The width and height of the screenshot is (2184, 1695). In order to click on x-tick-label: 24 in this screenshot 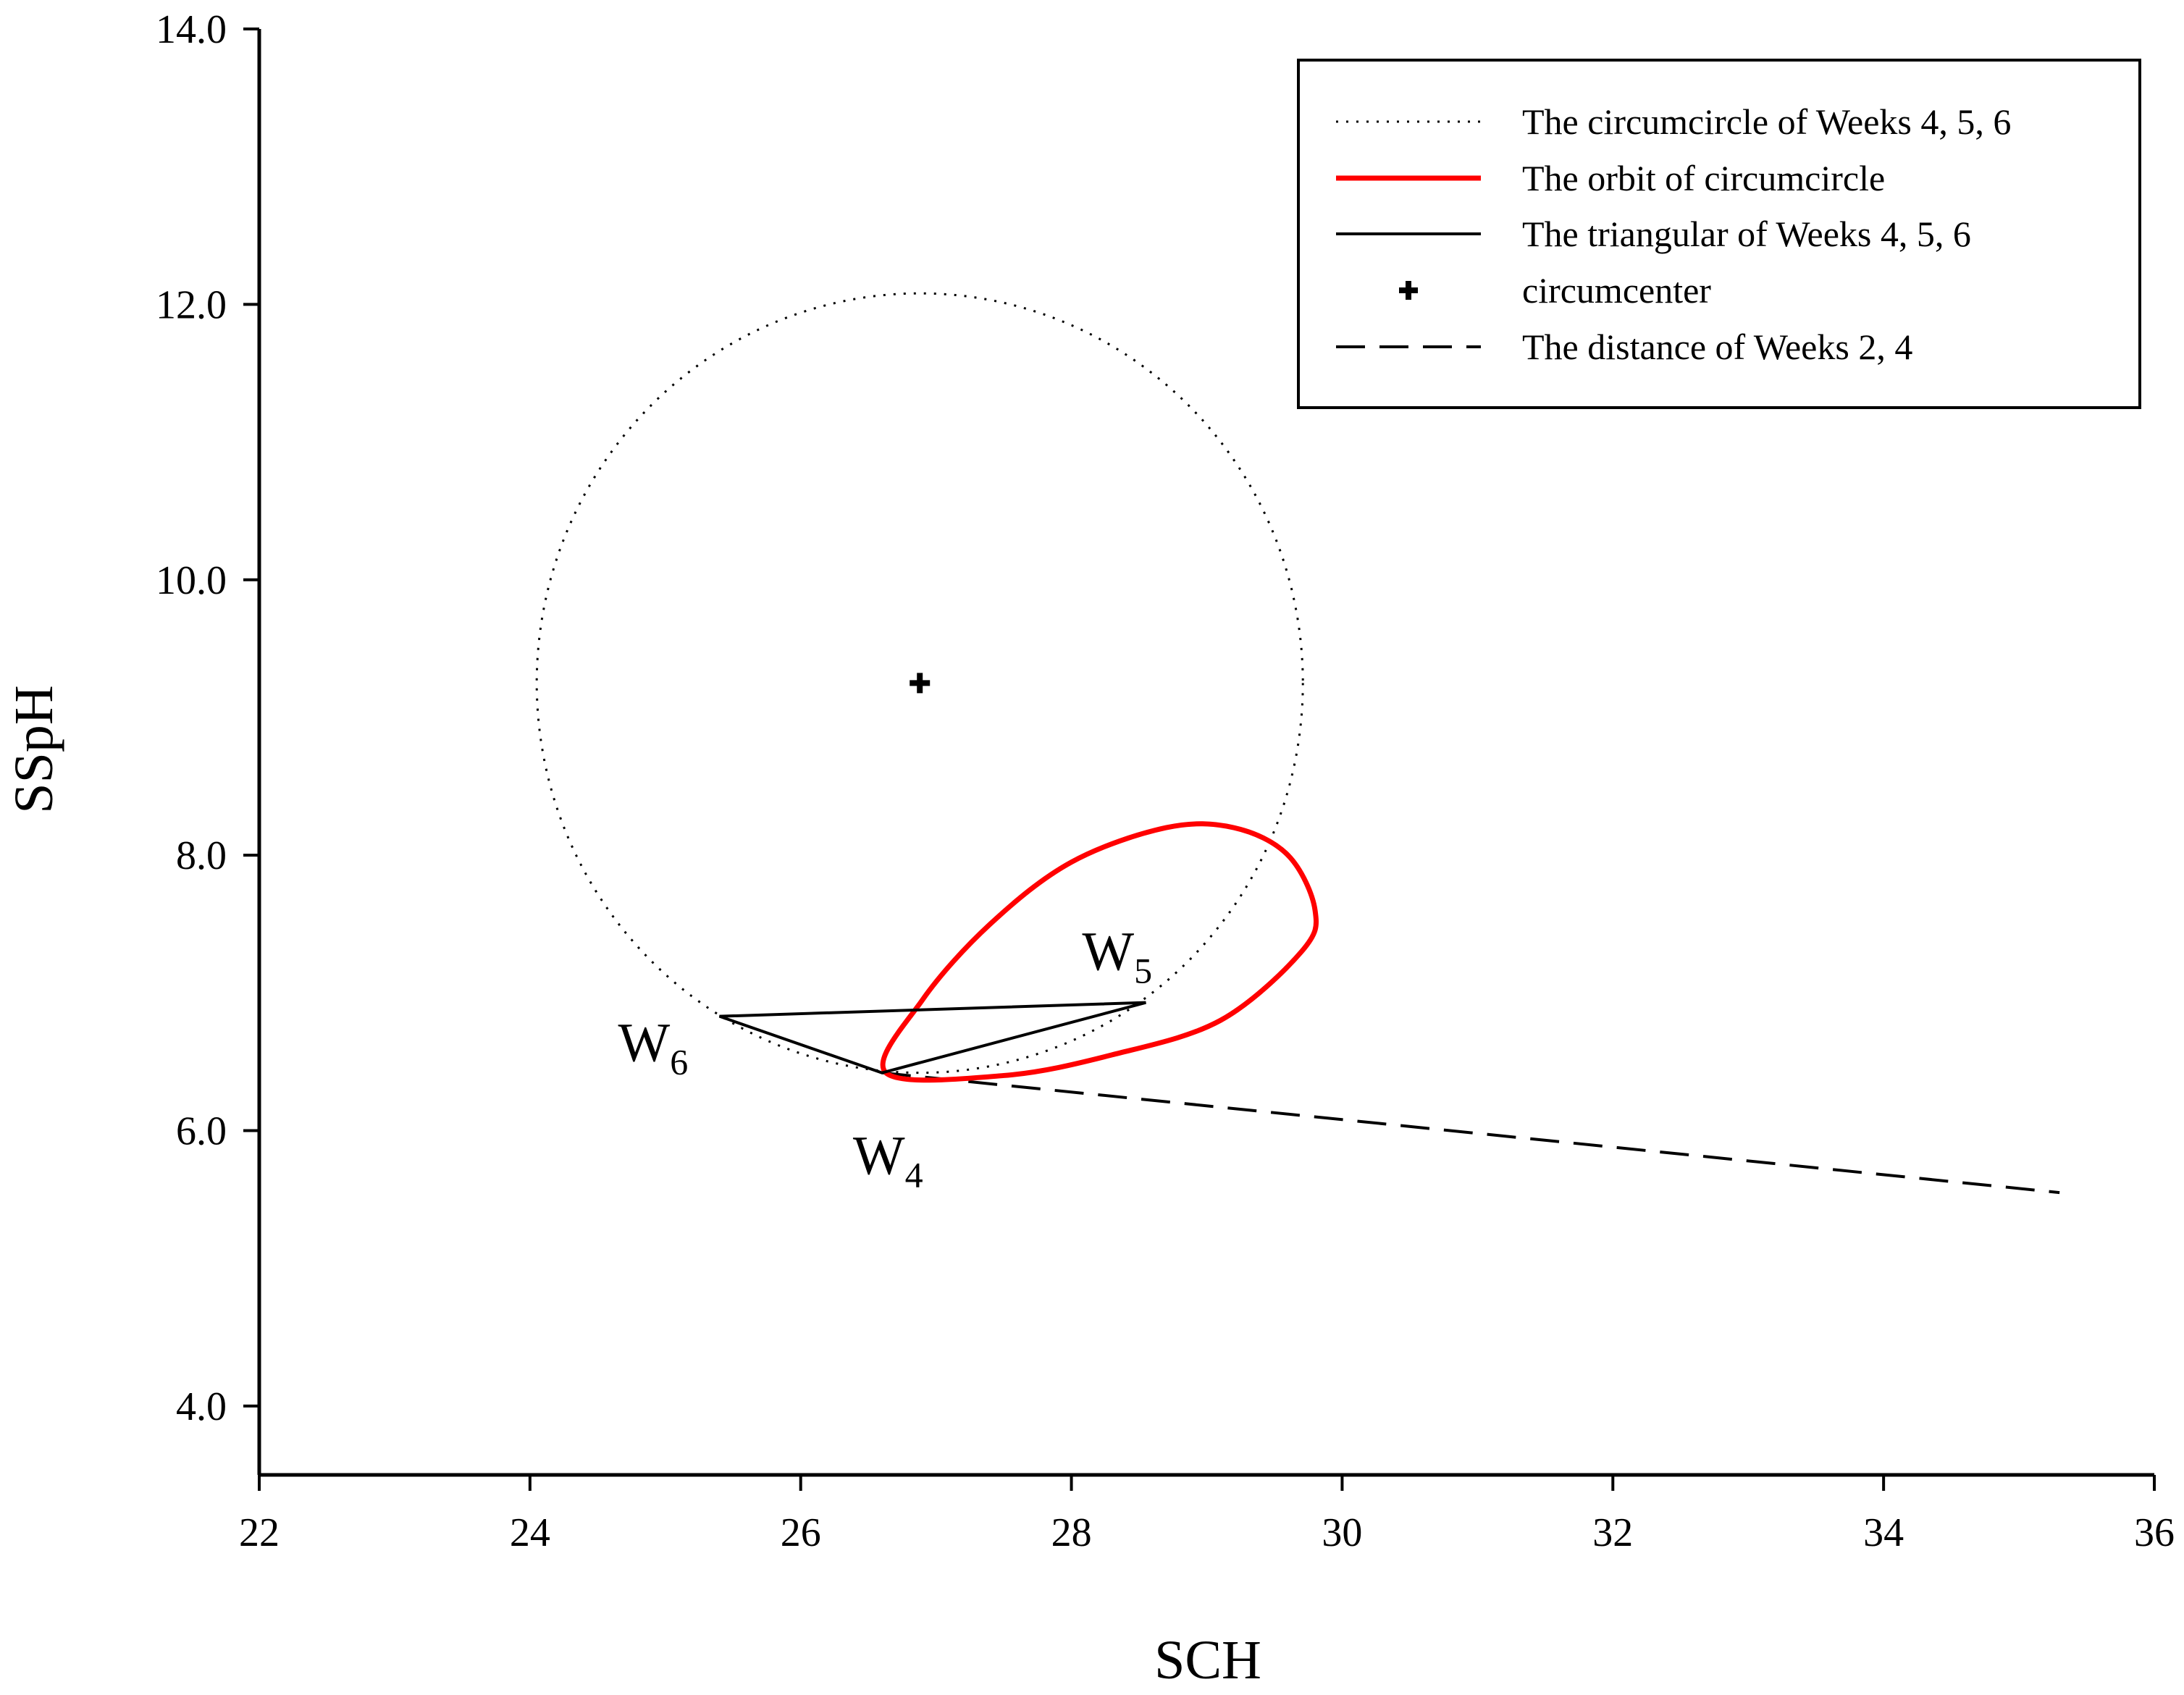, I will do `click(530, 1532)`.